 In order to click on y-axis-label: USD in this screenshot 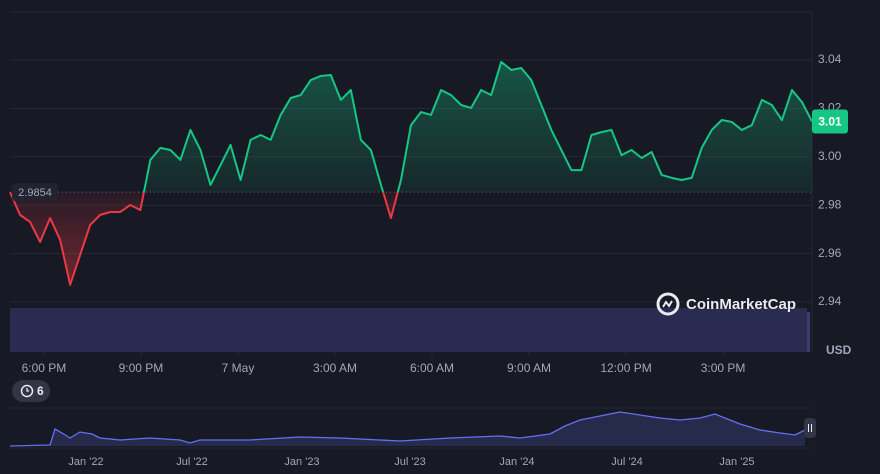, I will do `click(839, 350)`.